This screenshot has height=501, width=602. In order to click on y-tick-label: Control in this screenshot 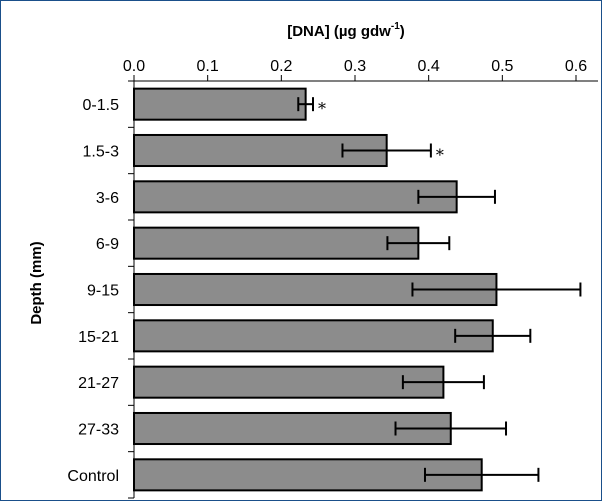, I will do `click(93, 476)`.